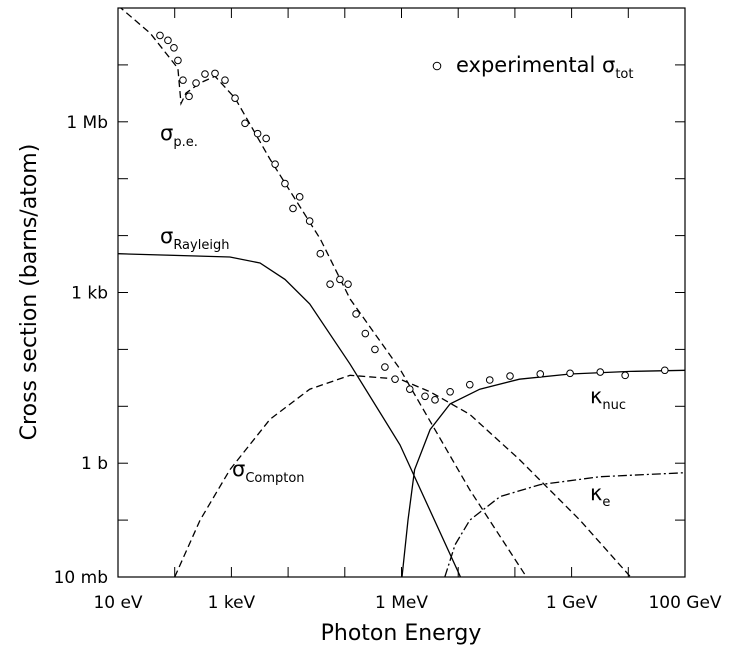 Image resolution: width=736 pixels, height=653 pixels. Describe the element at coordinates (614, 405) in the screenshot. I see `subscript: nuc` at that location.